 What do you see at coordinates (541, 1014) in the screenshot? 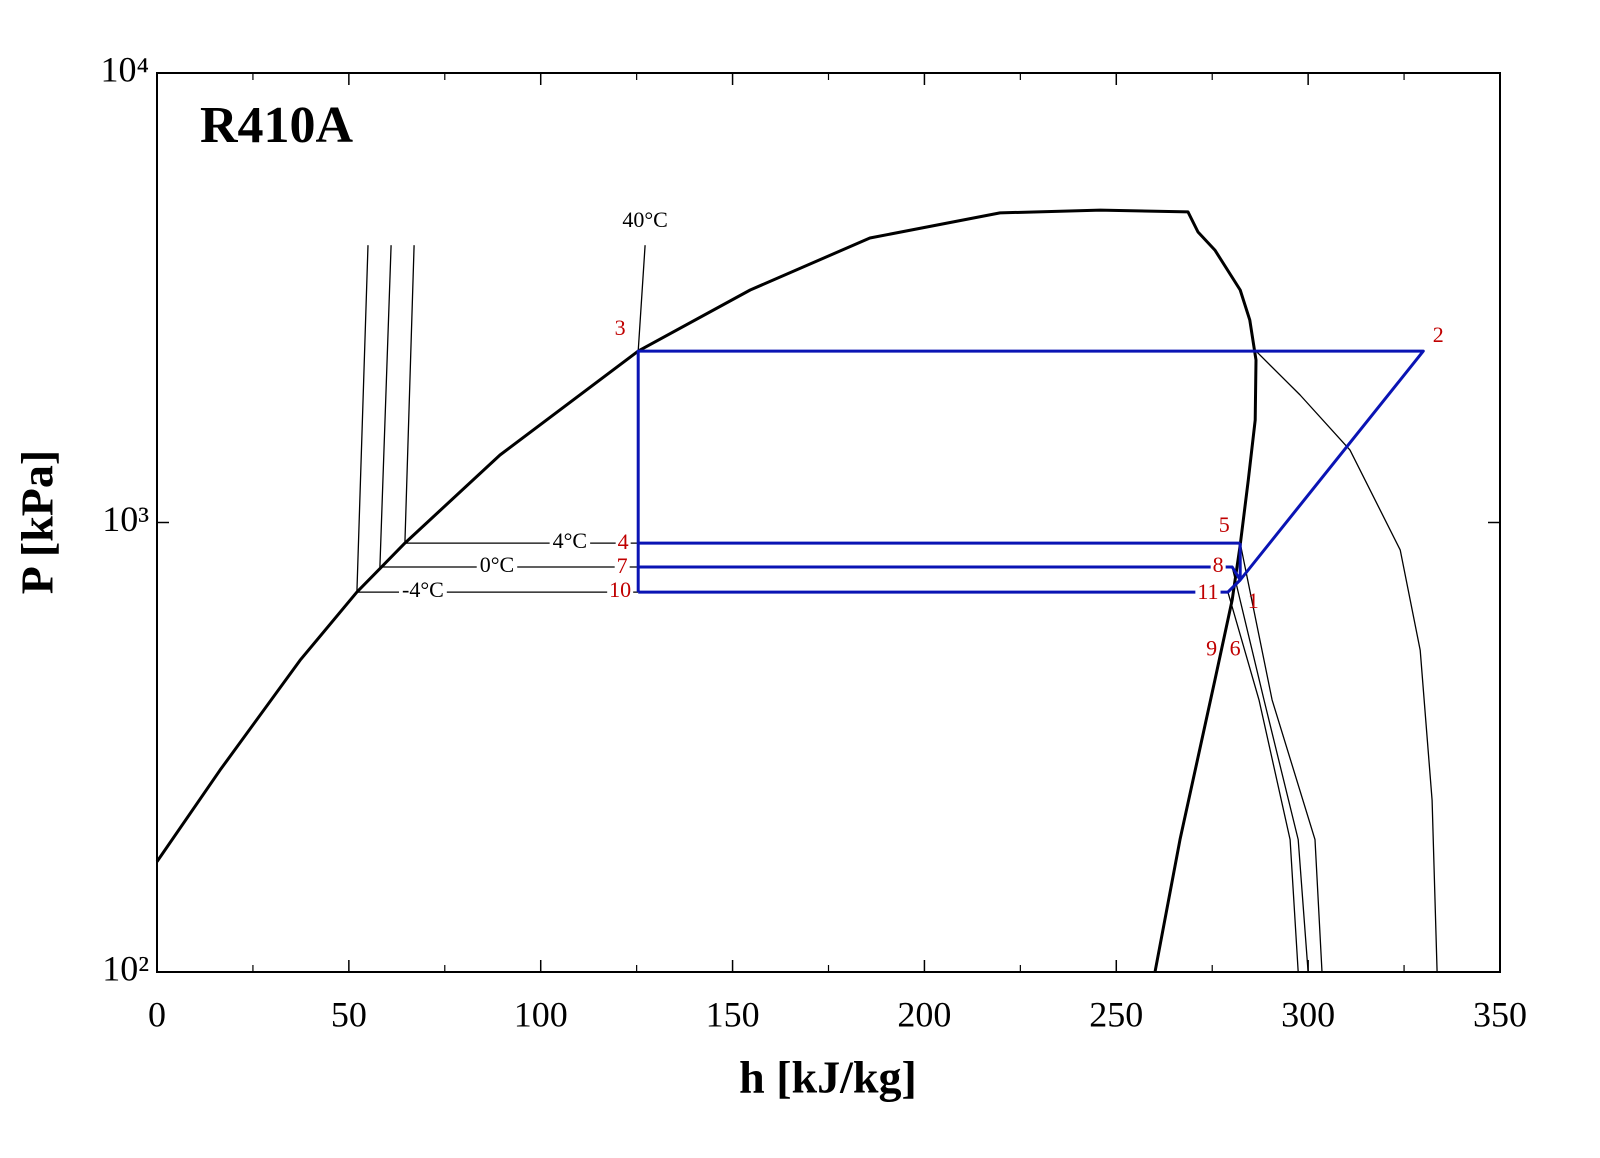
I see `x-tick-label: 100` at bounding box center [541, 1014].